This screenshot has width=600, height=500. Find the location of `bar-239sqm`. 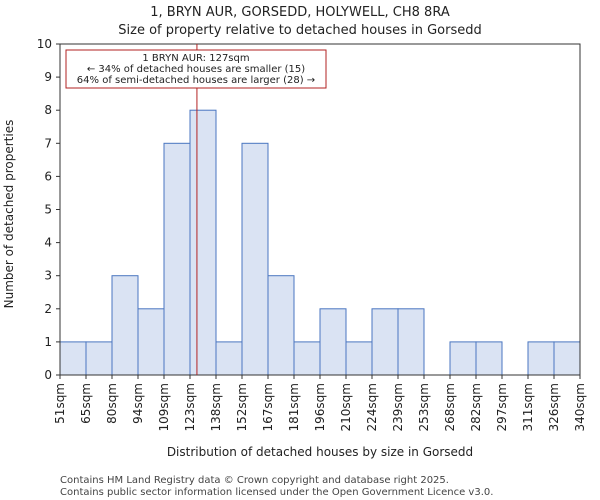

bar-239sqm is located at coordinates (411, 342).